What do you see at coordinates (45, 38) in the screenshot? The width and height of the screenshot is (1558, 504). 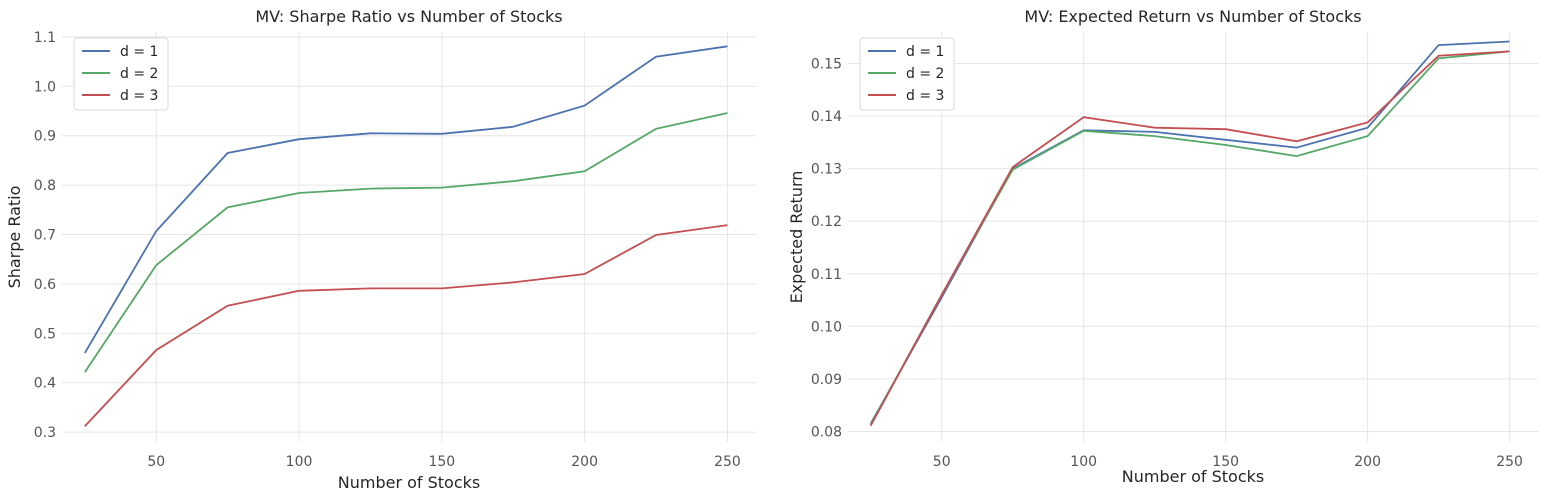 I see `y-tick-label: 1.1` at bounding box center [45, 38].